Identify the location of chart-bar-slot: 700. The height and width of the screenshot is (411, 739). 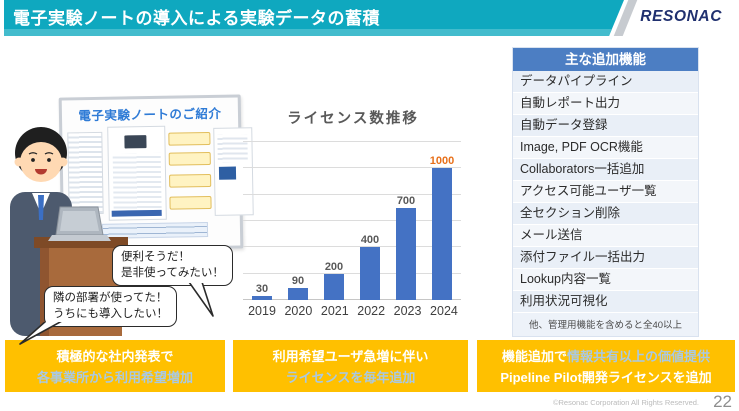
(406, 247).